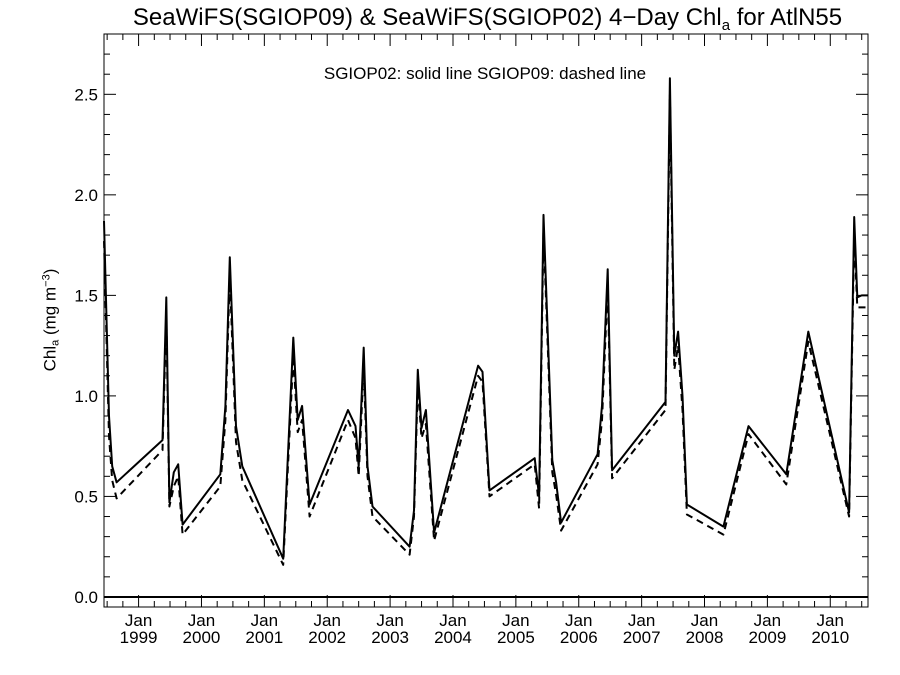  Describe the element at coordinates (86, 396) in the screenshot. I see `y-tick-label: 1.0` at that location.